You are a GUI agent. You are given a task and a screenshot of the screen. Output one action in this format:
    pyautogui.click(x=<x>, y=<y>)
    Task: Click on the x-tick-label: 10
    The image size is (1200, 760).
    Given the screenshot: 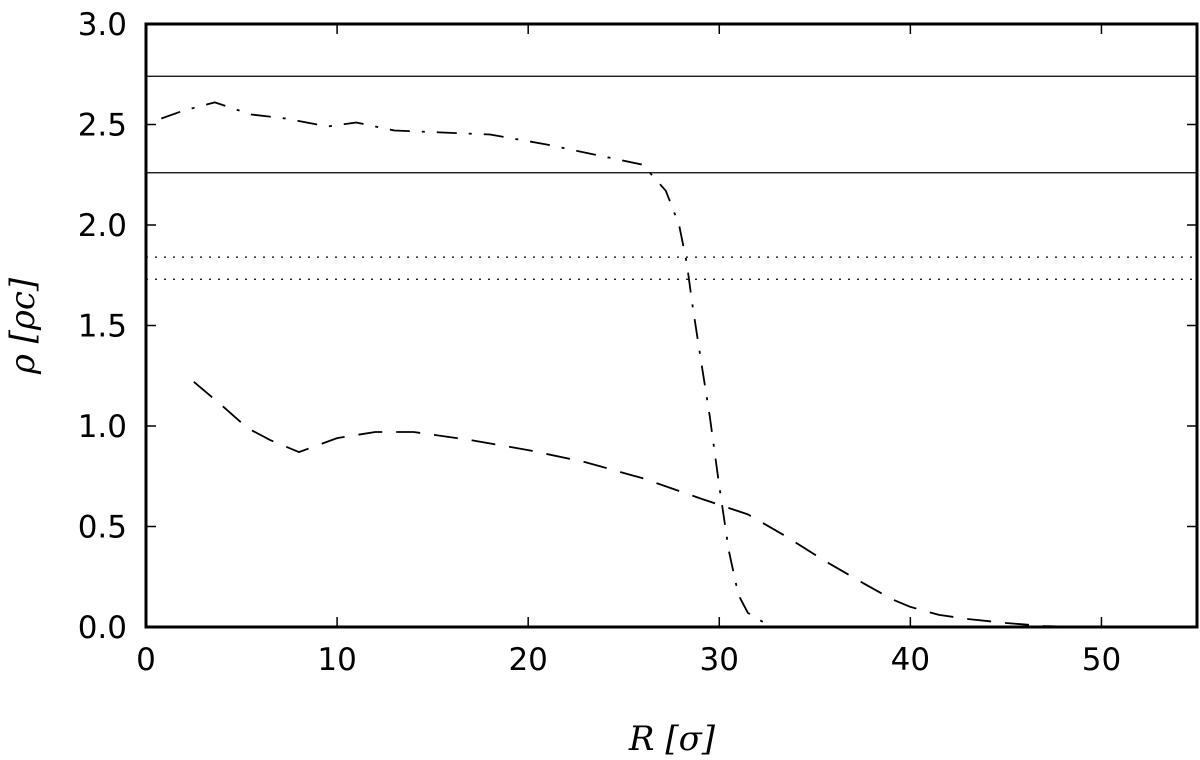 What is the action you would take?
    pyautogui.click(x=336, y=660)
    